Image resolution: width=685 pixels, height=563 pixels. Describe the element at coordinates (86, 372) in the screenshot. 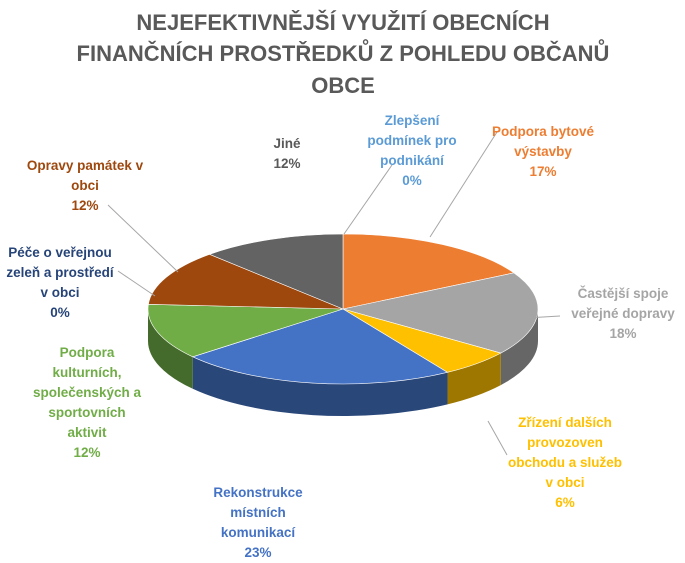

I see `data-label-line: kulturních,` at that location.